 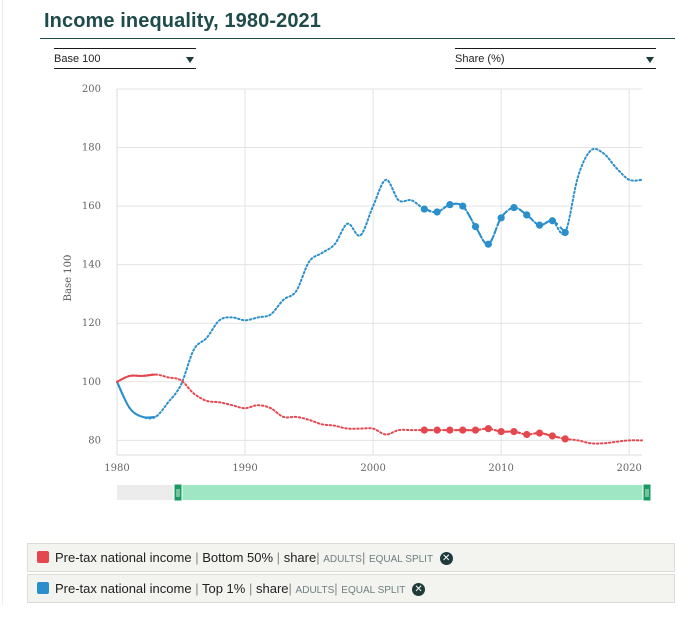 What do you see at coordinates (91, 206) in the screenshot?
I see `y-tick-label: 160` at bounding box center [91, 206].